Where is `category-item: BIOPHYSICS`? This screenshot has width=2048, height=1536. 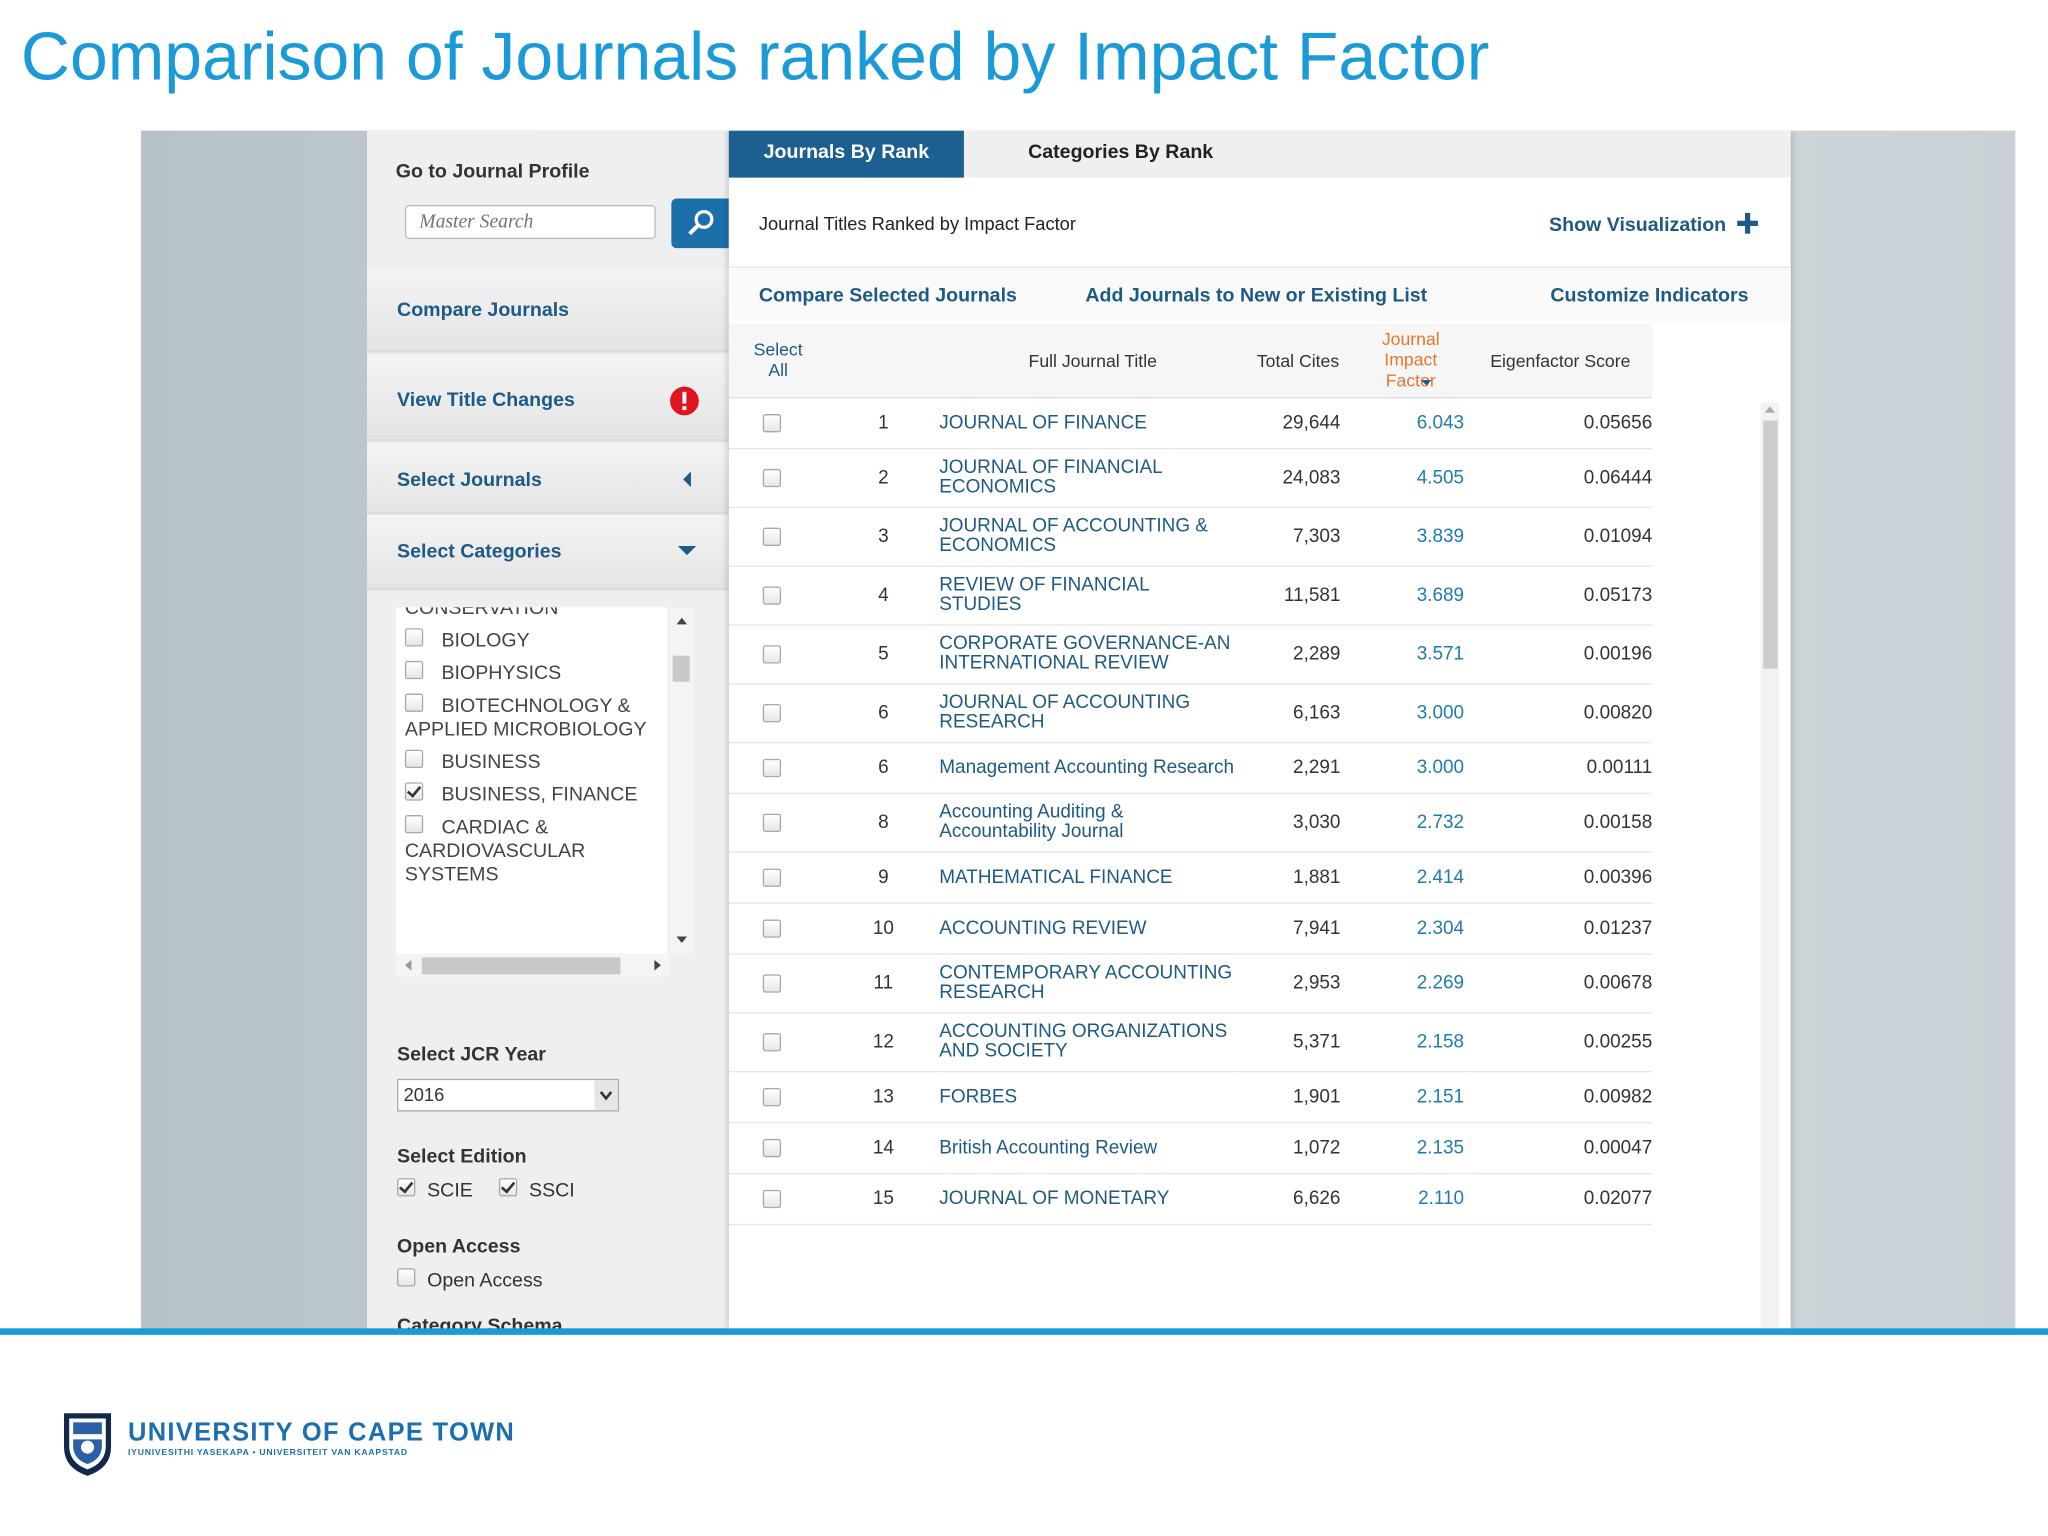 category-item: BIOPHYSICS is located at coordinates (532, 673).